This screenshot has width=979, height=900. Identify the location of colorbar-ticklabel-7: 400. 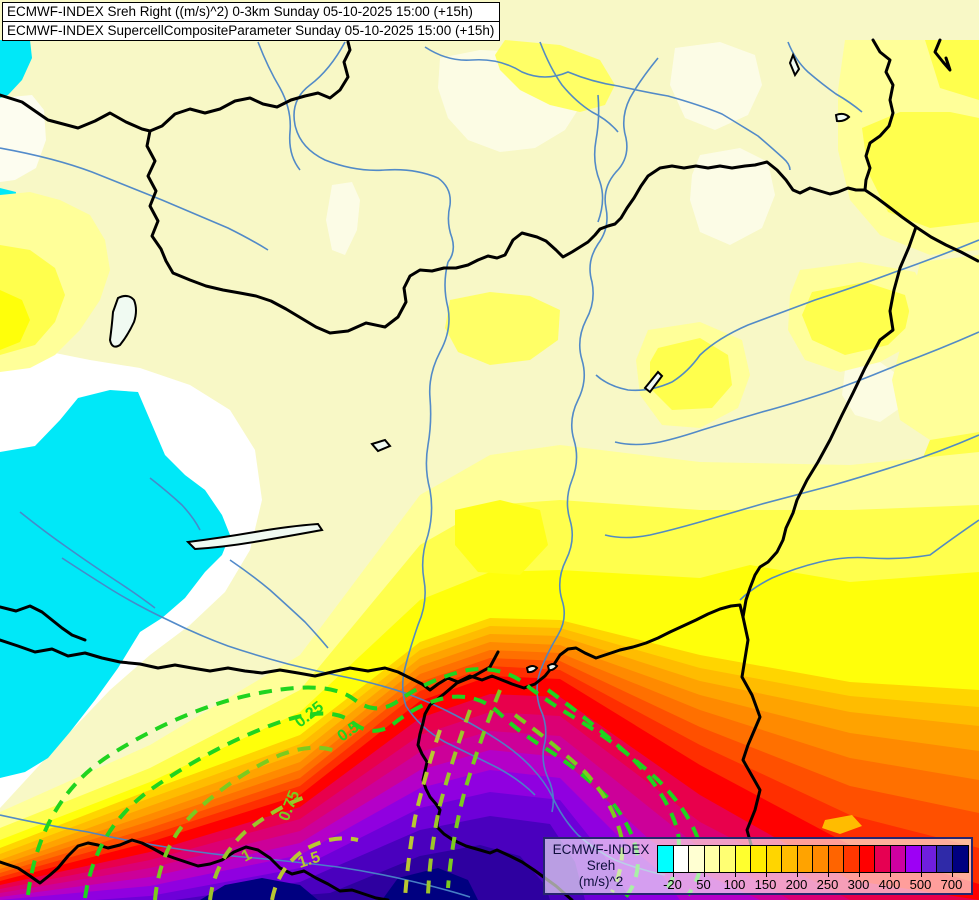
(889, 884).